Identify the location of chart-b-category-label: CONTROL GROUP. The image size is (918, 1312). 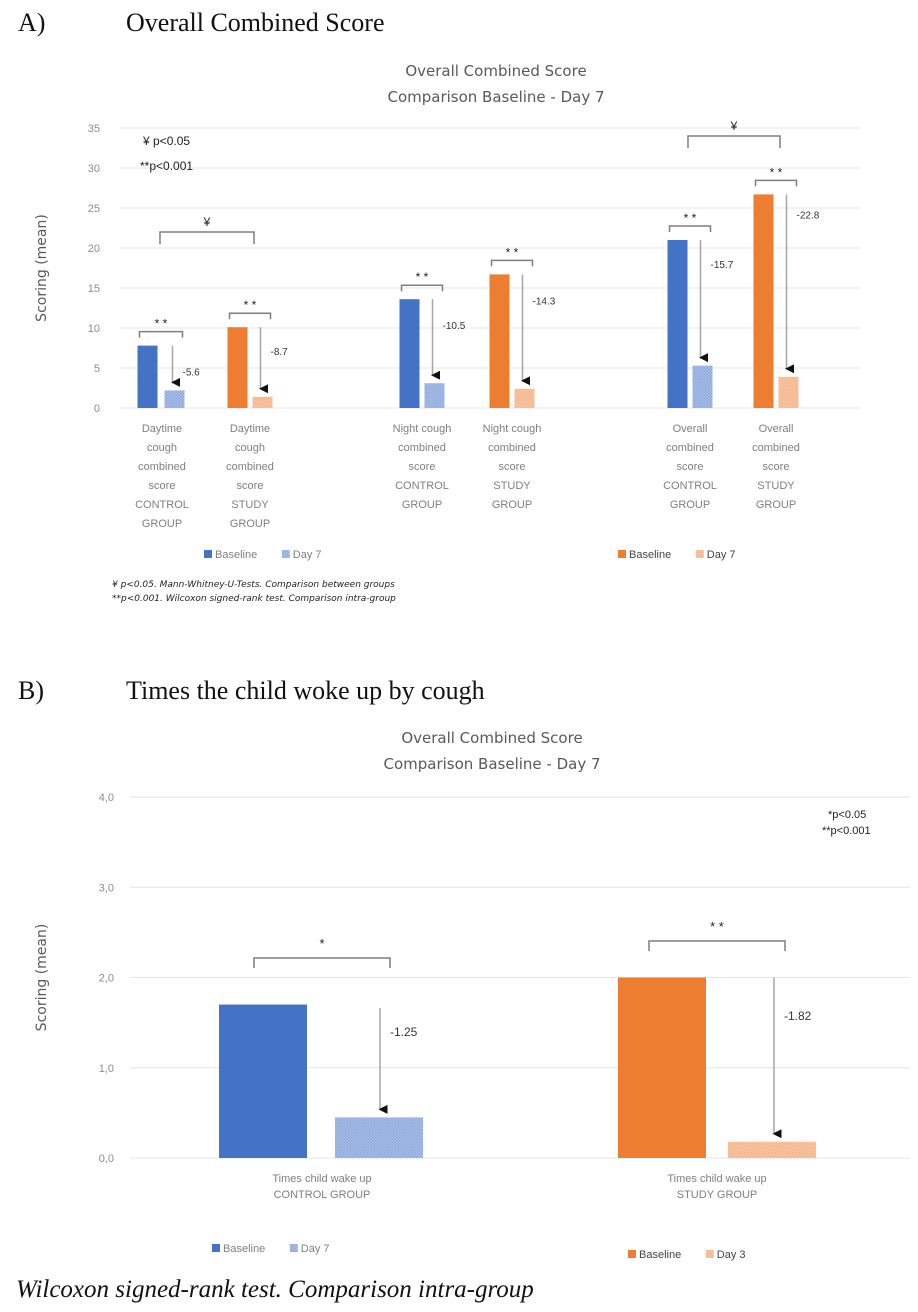
(322, 1195).